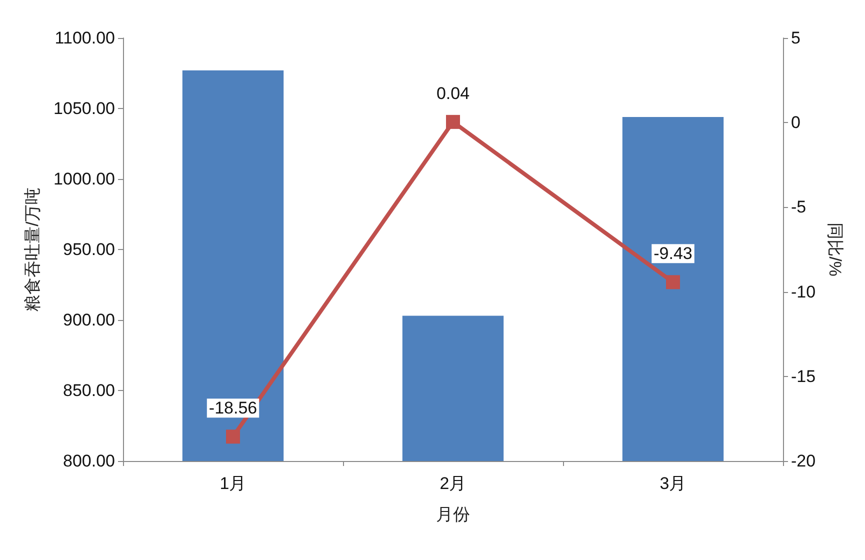 The width and height of the screenshot is (865, 560). Describe the element at coordinates (453, 483) in the screenshot. I see `x-tick-label: 2月` at that location.